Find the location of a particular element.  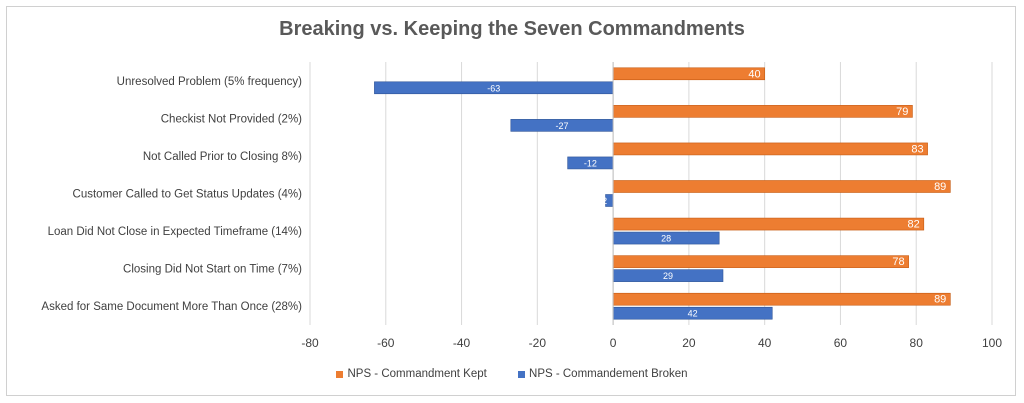

data-label-kept: 82 is located at coordinates (914, 225).